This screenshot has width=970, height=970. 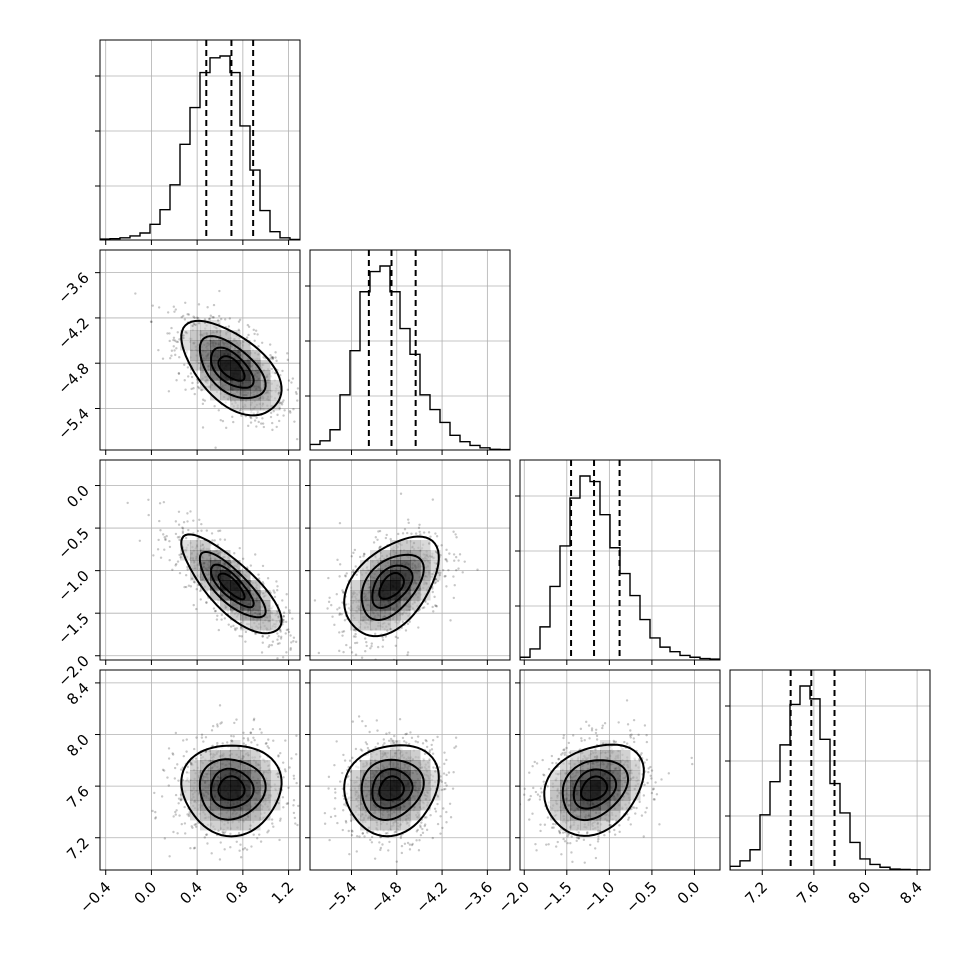 I want to click on y-tick-label: −1.0, so click(x=73, y=586).